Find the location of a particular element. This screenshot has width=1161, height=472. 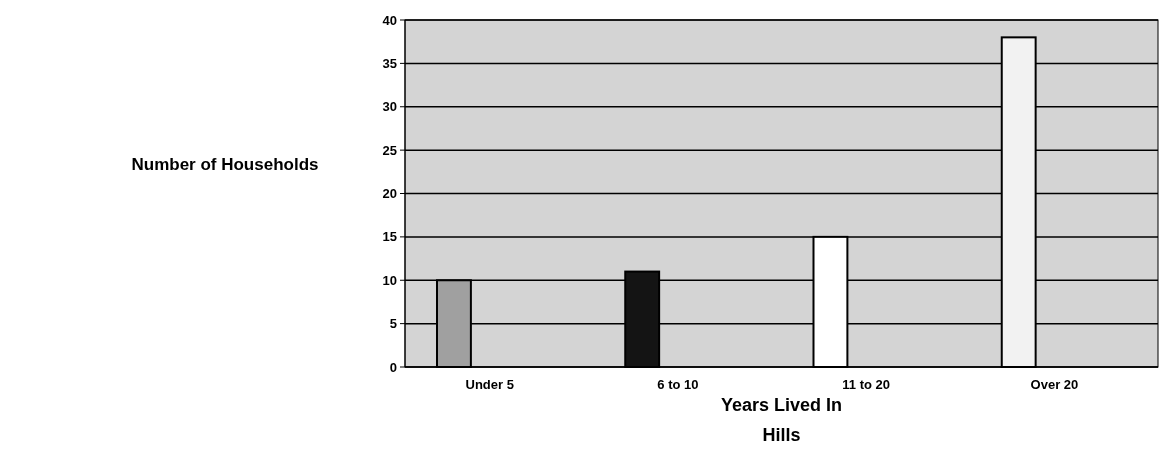

x-tick-label: 6 to 10 is located at coordinates (678, 384).